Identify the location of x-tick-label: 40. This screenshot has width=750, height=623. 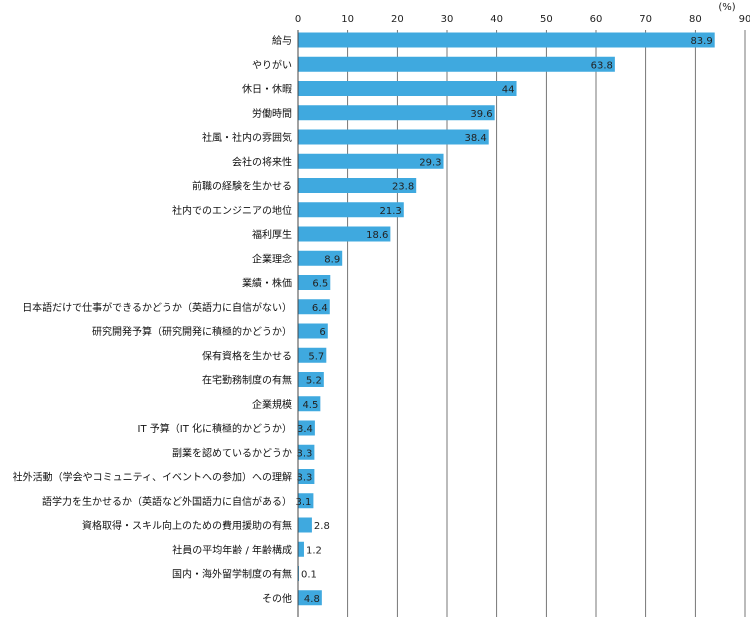
(496, 19).